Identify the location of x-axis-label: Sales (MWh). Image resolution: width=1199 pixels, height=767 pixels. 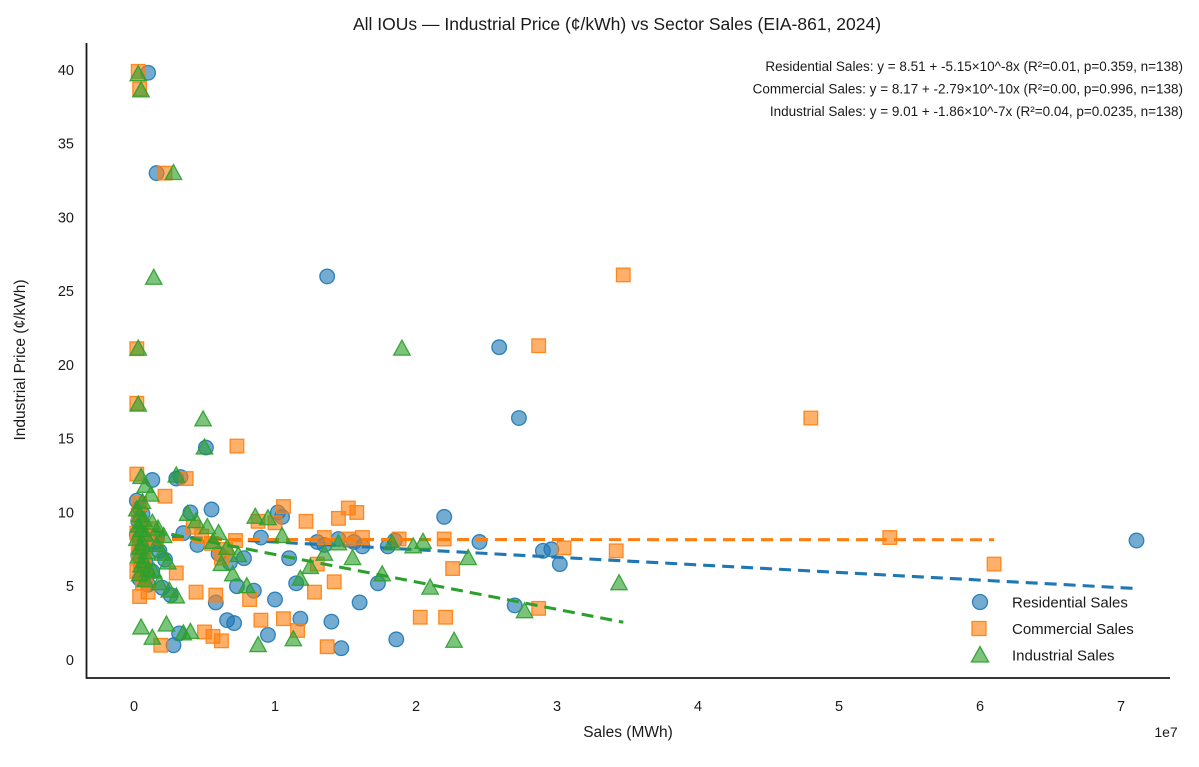
(628, 732).